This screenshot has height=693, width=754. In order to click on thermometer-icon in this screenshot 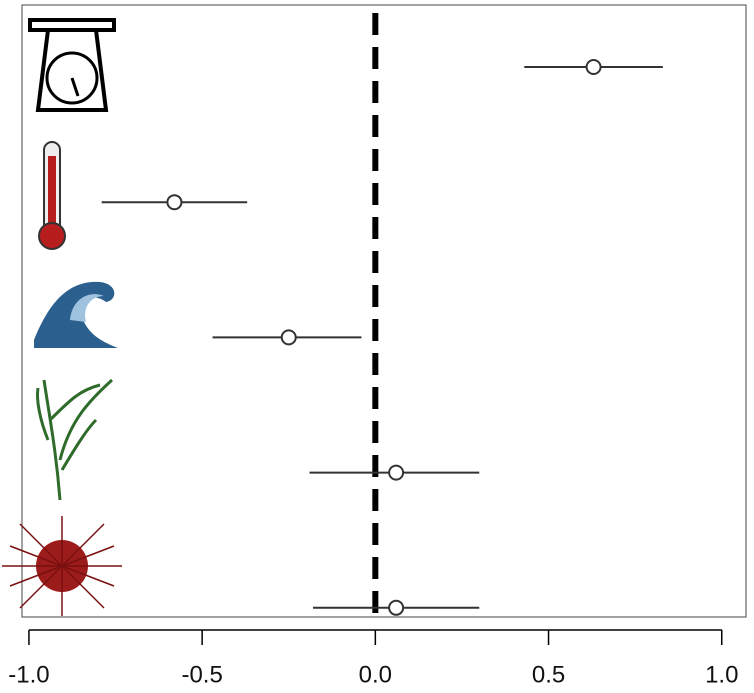, I will do `click(52, 195)`.